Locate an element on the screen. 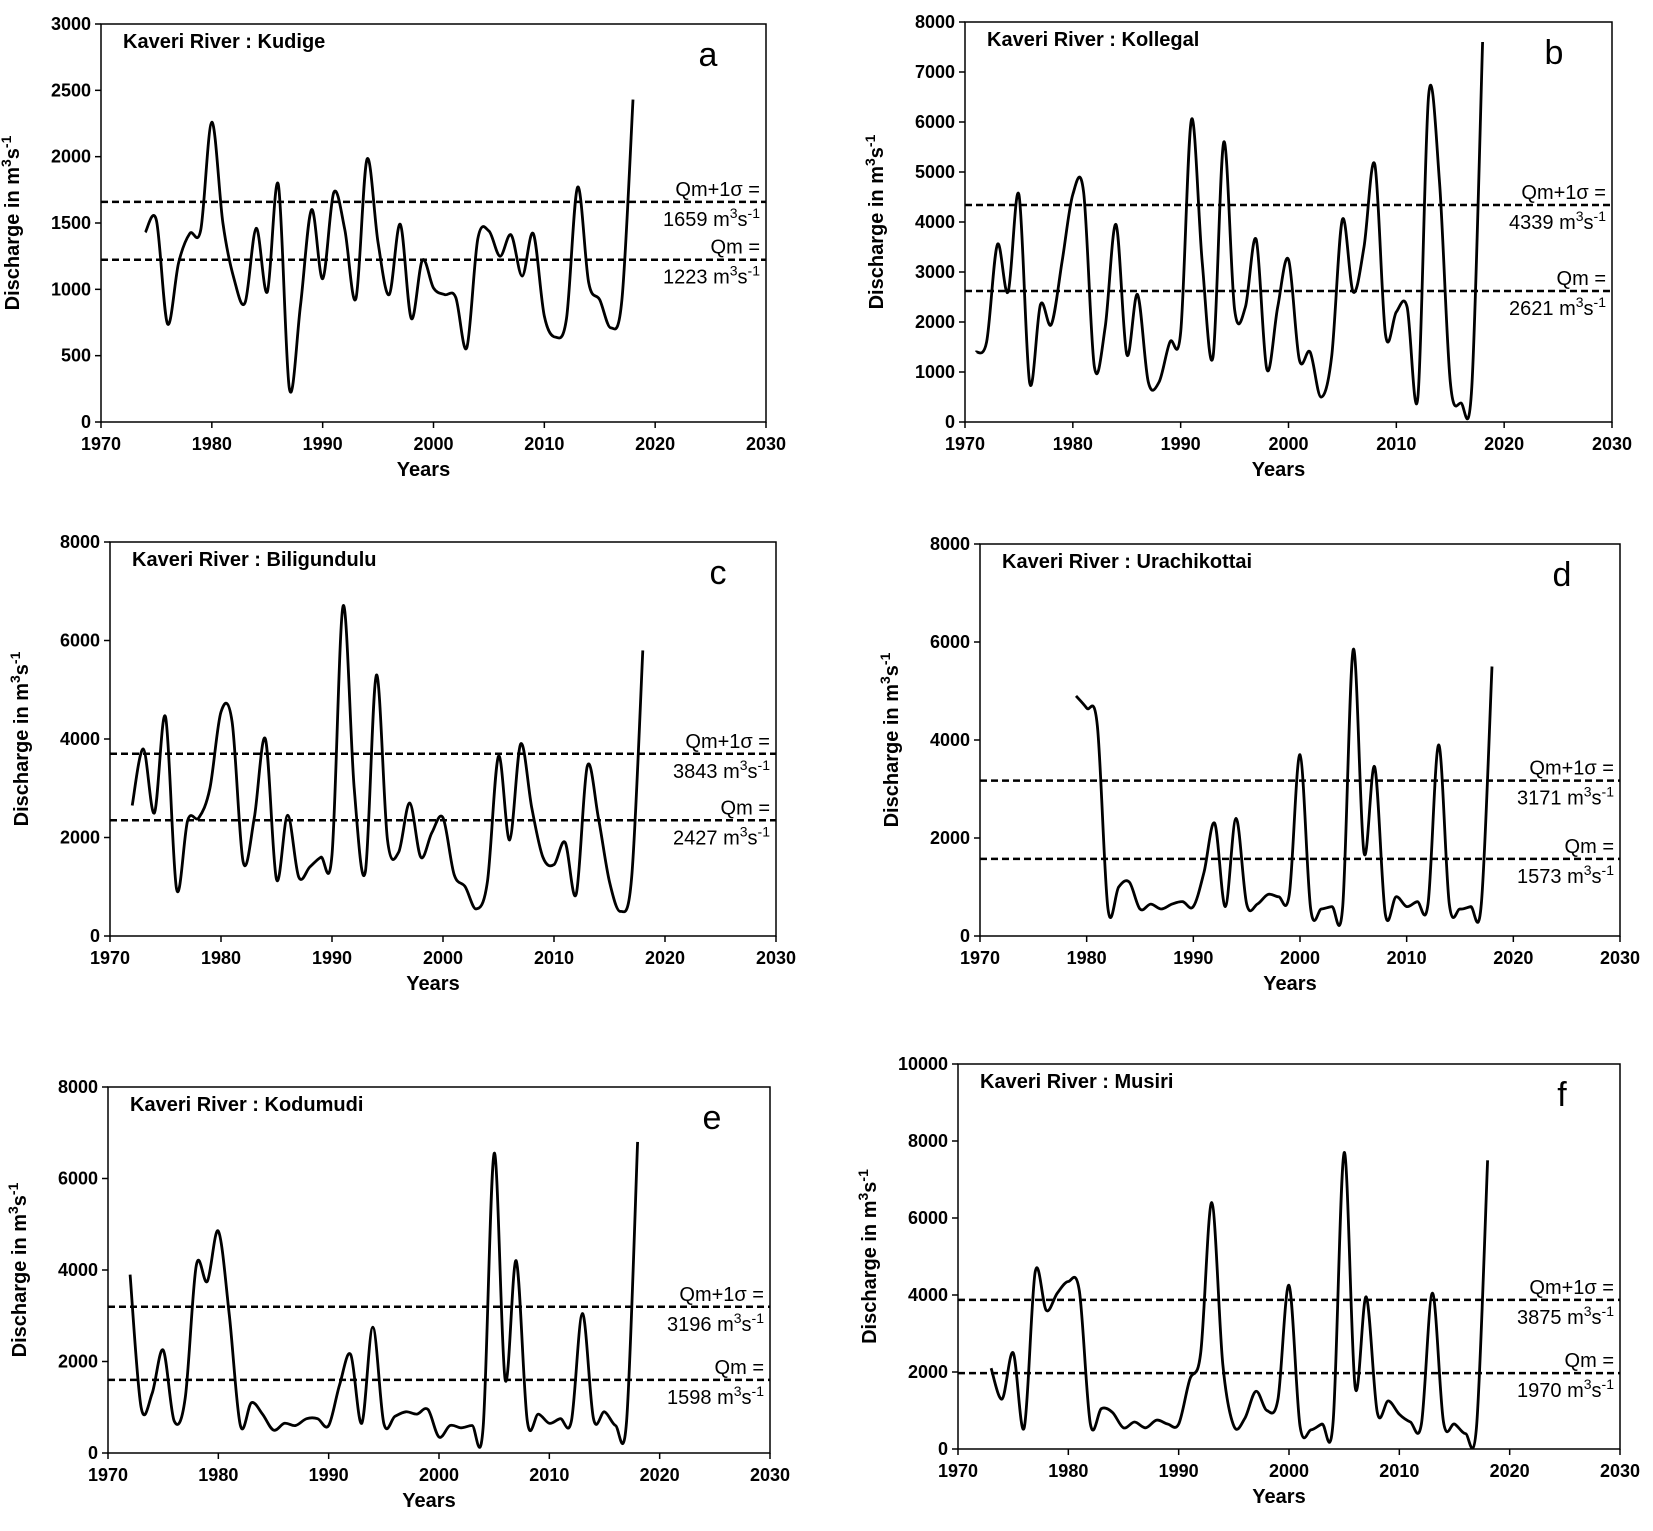 The image size is (1653, 1531). y-tick-label: 500 is located at coordinates (76, 356).